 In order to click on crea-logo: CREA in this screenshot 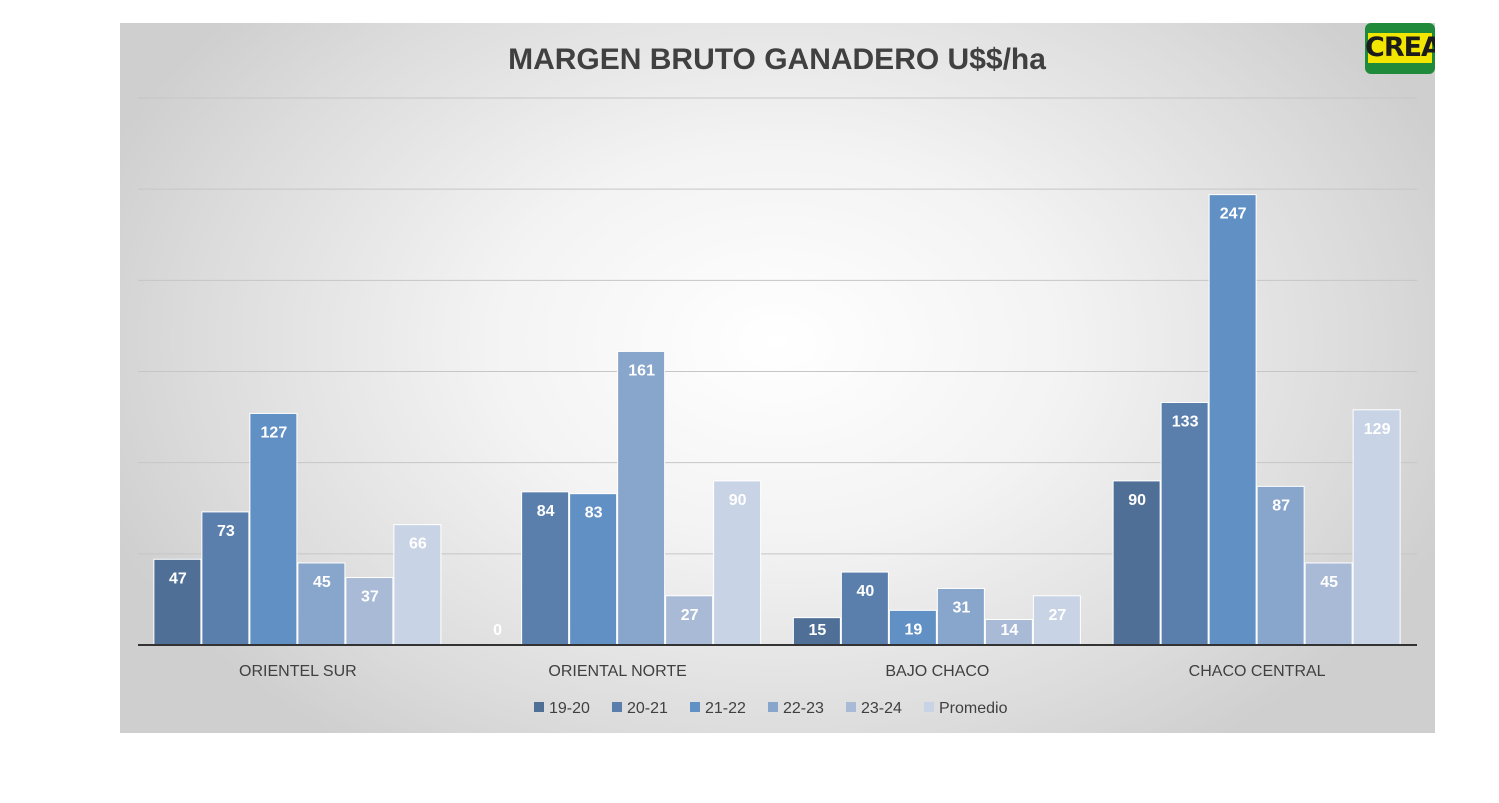, I will do `click(1400, 48)`.